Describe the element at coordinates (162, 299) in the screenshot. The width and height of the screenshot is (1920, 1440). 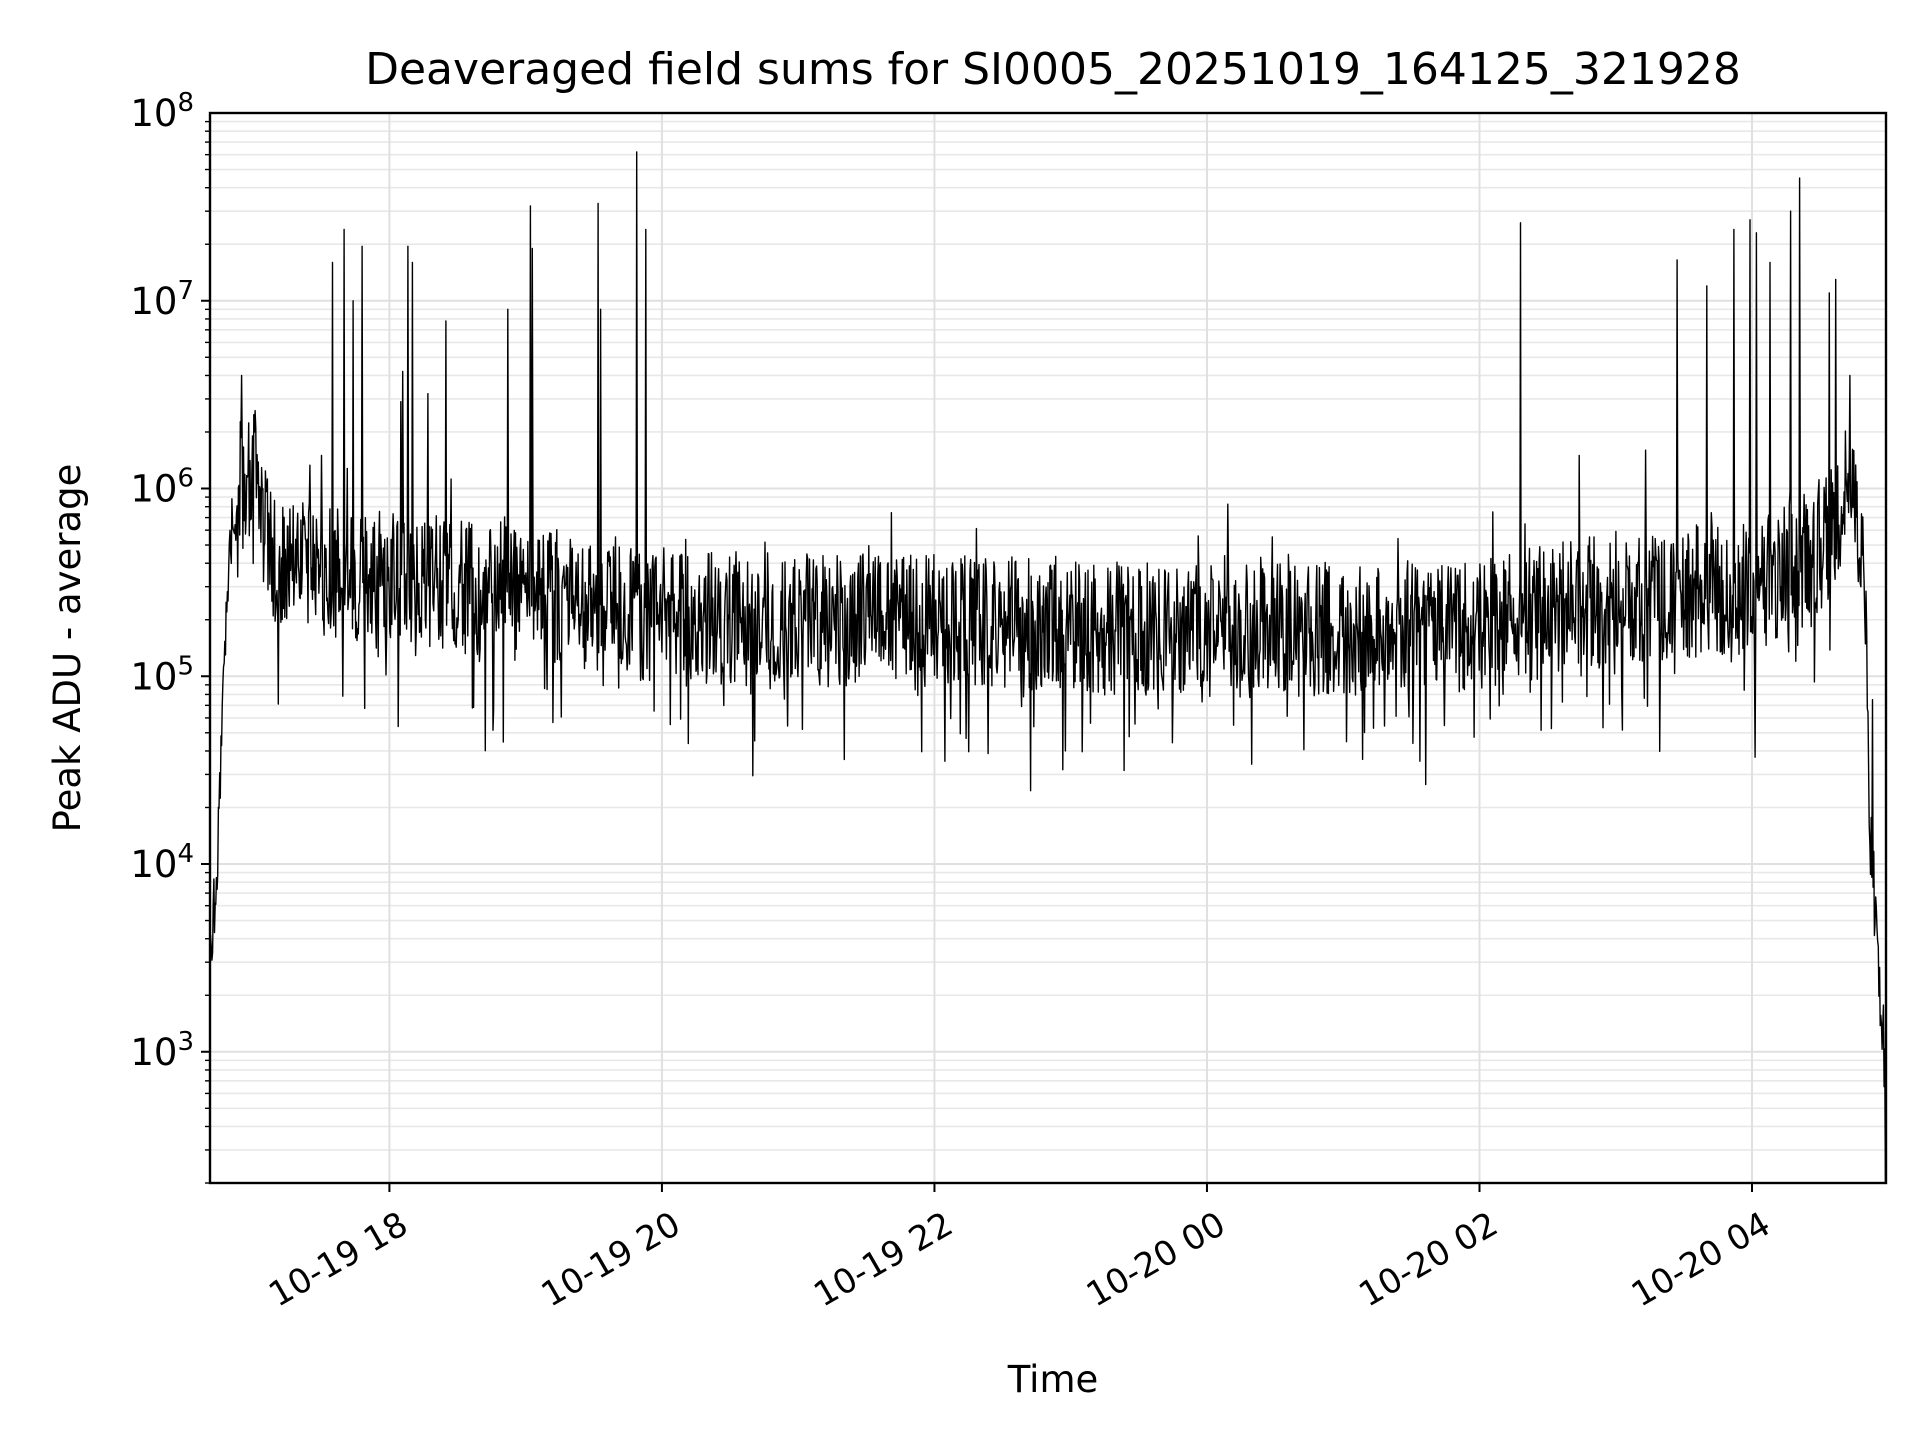
I see `y-tick-label: 107` at that location.